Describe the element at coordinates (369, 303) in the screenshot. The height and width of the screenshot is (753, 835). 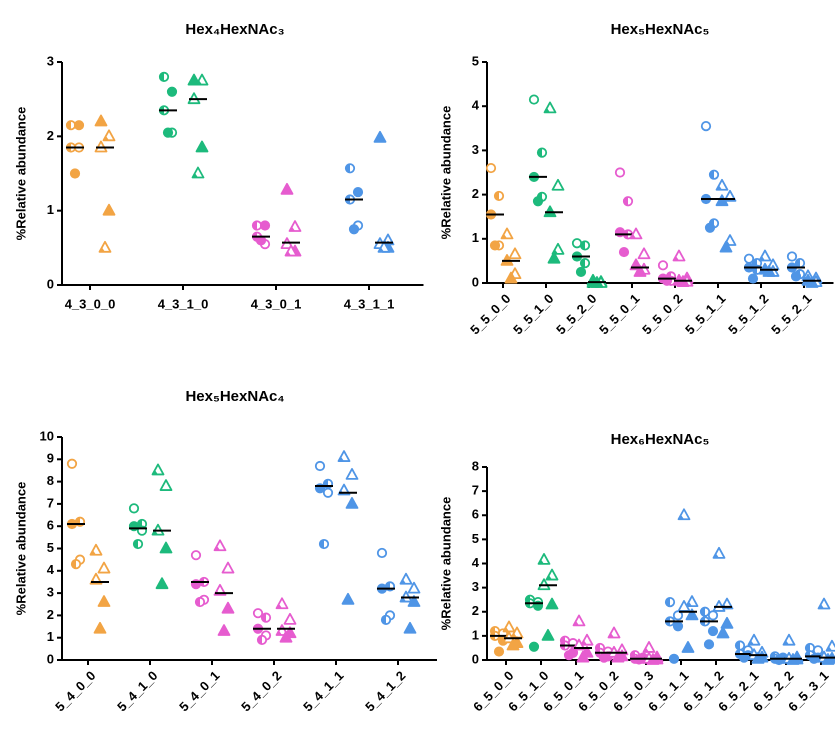
I see `x-tick-label: 4_3_1_1` at that location.